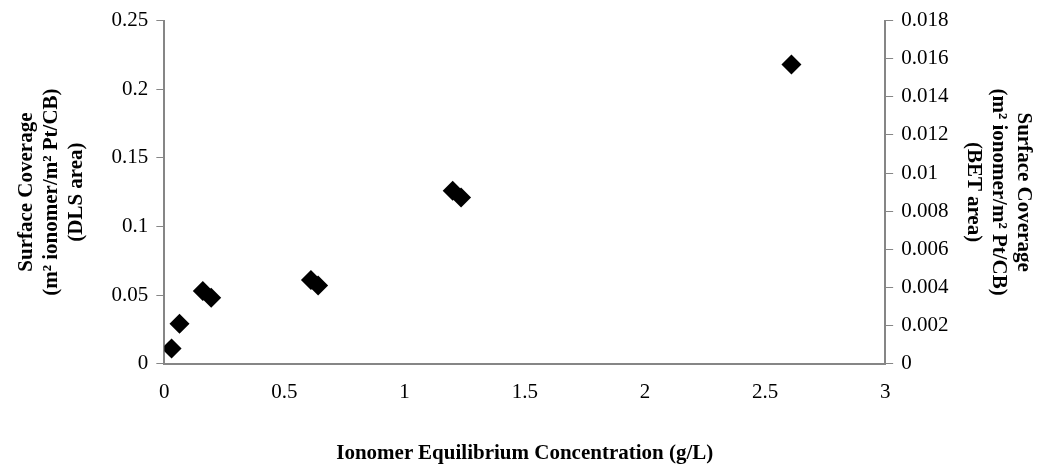 Image resolution: width=1060 pixels, height=476 pixels. I want to click on x-tick-label: 1.5, so click(524, 390).